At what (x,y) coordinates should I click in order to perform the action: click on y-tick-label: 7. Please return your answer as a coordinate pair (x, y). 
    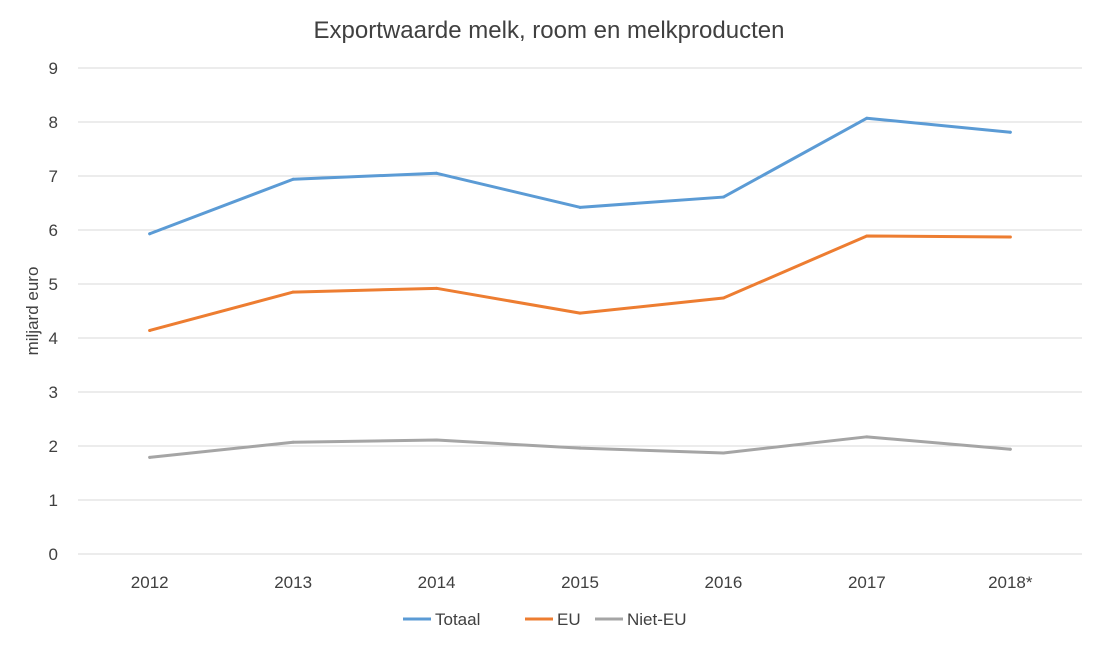
    Looking at the image, I should click on (53, 176).